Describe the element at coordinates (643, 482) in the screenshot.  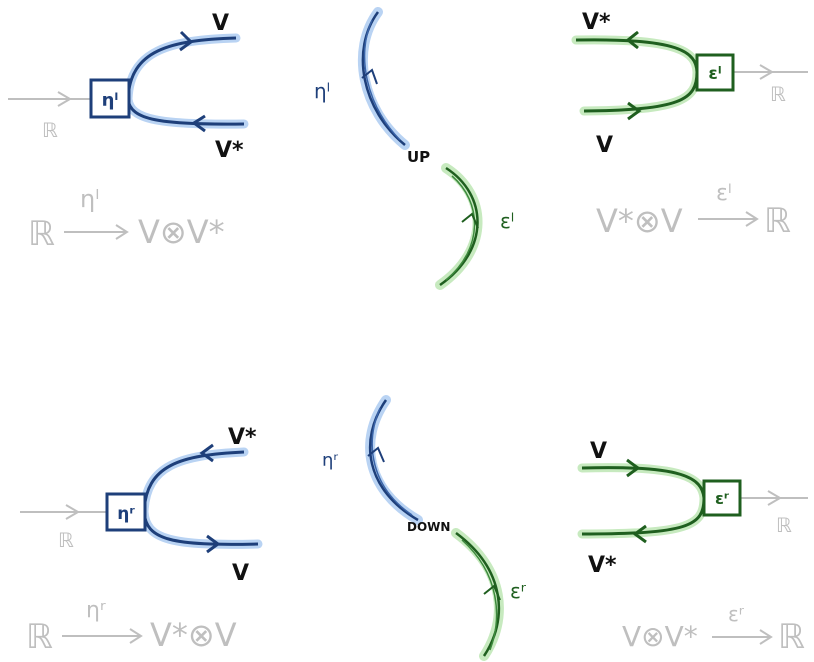
I see `upper-strand` at that location.